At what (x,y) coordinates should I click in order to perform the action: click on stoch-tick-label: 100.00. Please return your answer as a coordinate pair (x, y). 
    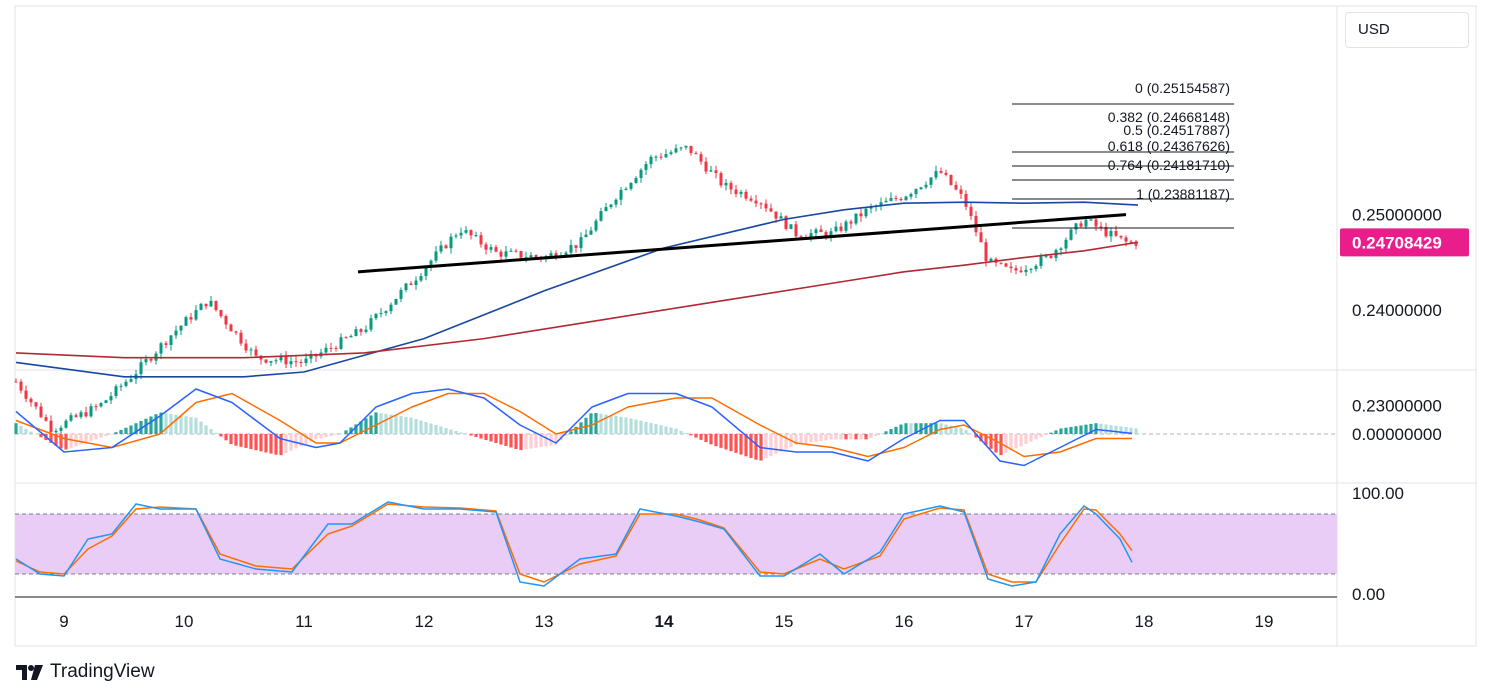
    Looking at the image, I should click on (1378, 493).